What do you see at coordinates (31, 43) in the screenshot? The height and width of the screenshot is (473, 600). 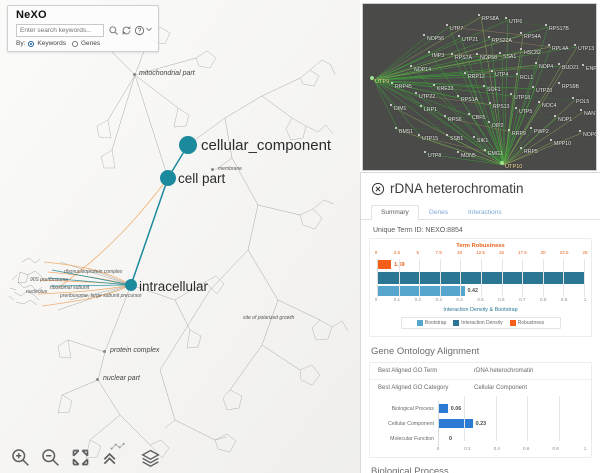 I see `radio-keywords` at bounding box center [31, 43].